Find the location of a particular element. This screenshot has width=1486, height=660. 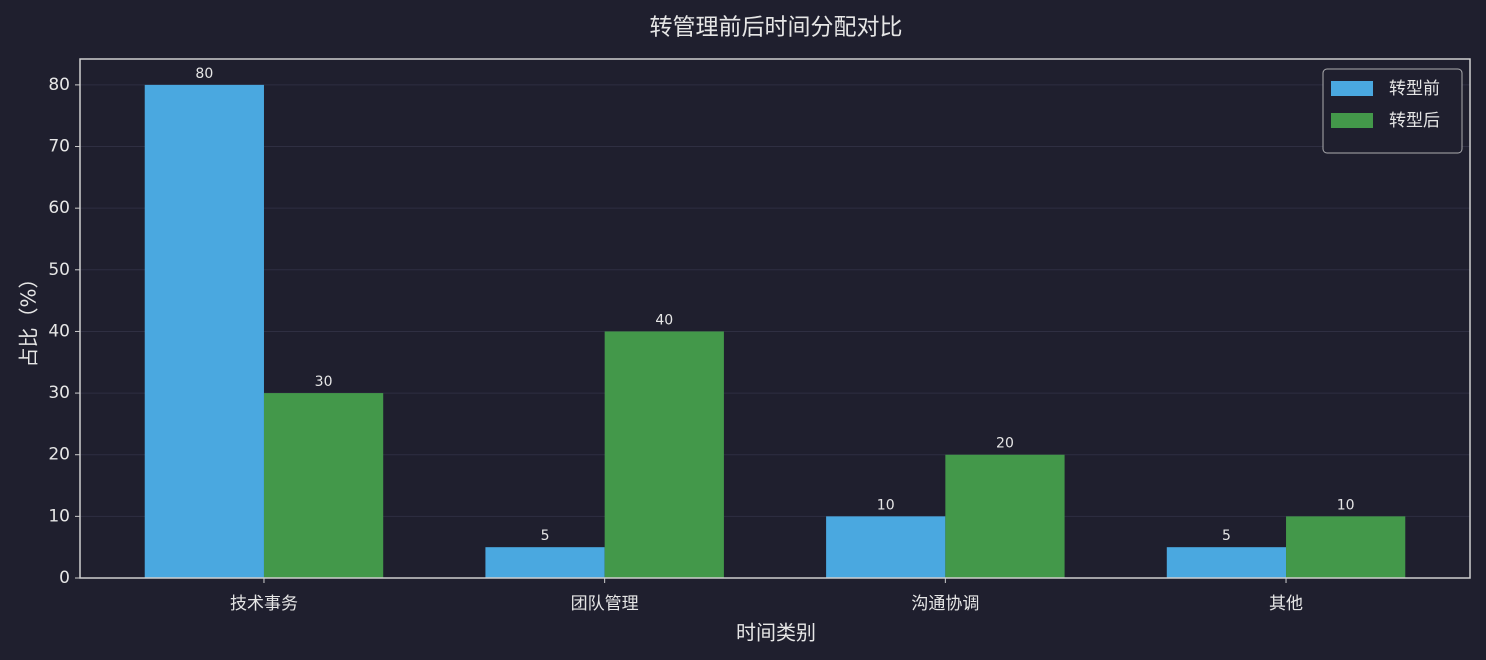

legend-label: 转型前 is located at coordinates (1414, 89).